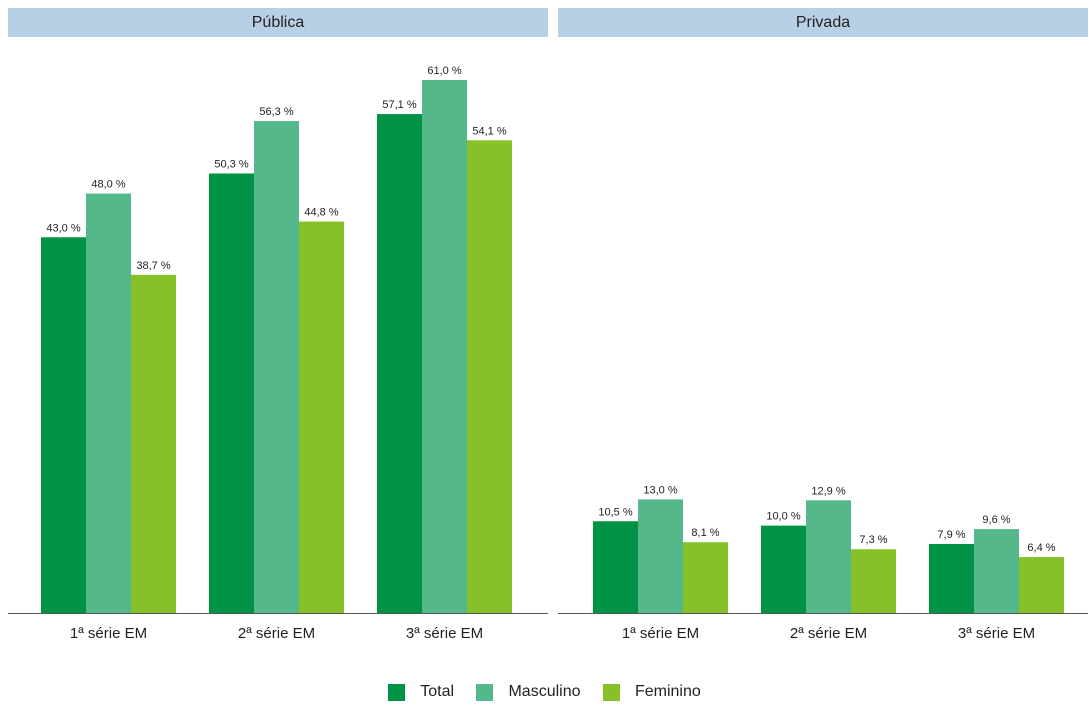 This screenshot has height=706, width=1089. What do you see at coordinates (615, 567) in the screenshot?
I see `bar-privada-1-total` at bounding box center [615, 567].